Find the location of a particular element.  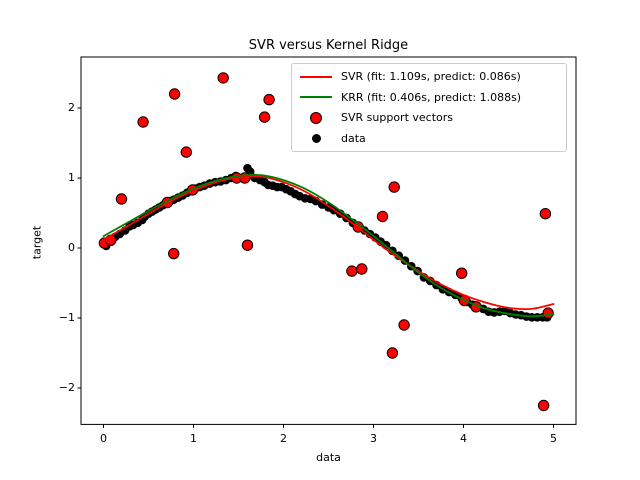

data-marker-icon is located at coordinates (316, 138).